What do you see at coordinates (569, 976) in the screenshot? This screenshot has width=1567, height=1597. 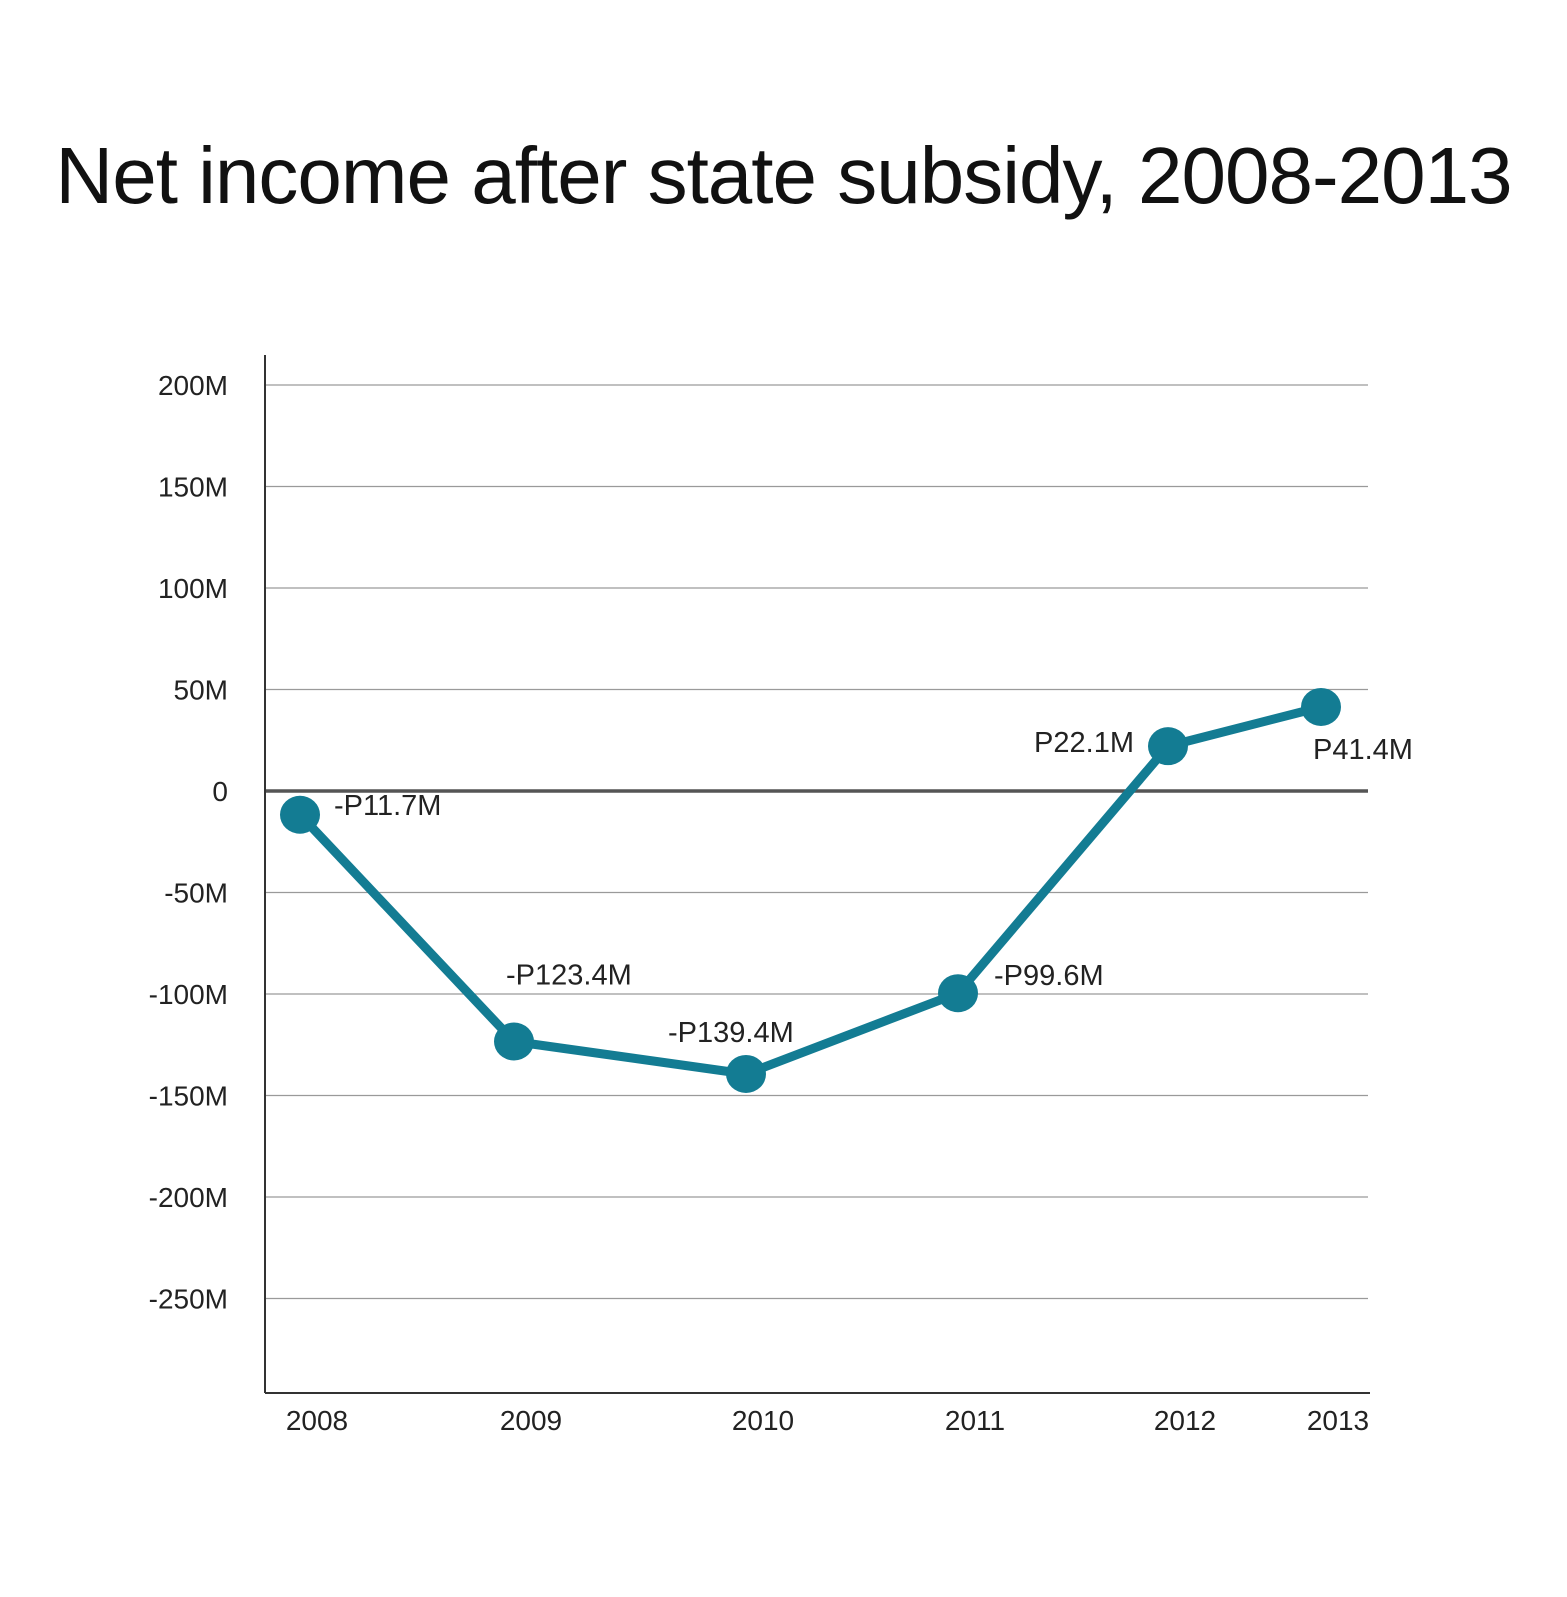 I see `data-label: -P123.4M` at bounding box center [569, 976].